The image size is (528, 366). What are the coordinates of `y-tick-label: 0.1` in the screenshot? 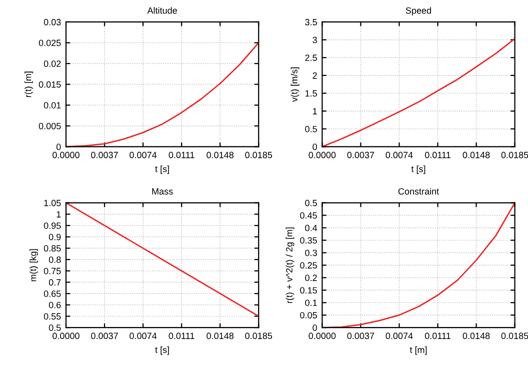 It's located at (311, 303).